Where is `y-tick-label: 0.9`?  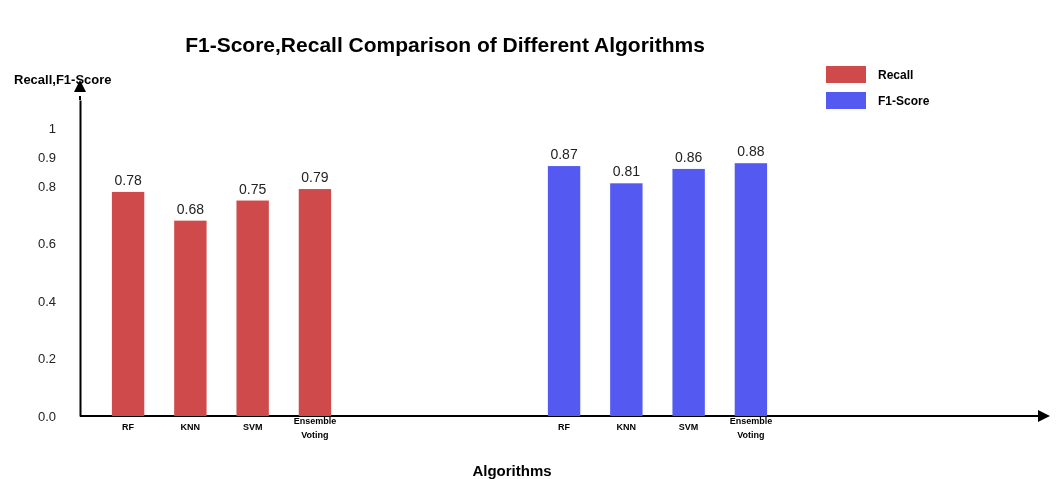 y-tick-label: 0.9 is located at coordinates (46, 158).